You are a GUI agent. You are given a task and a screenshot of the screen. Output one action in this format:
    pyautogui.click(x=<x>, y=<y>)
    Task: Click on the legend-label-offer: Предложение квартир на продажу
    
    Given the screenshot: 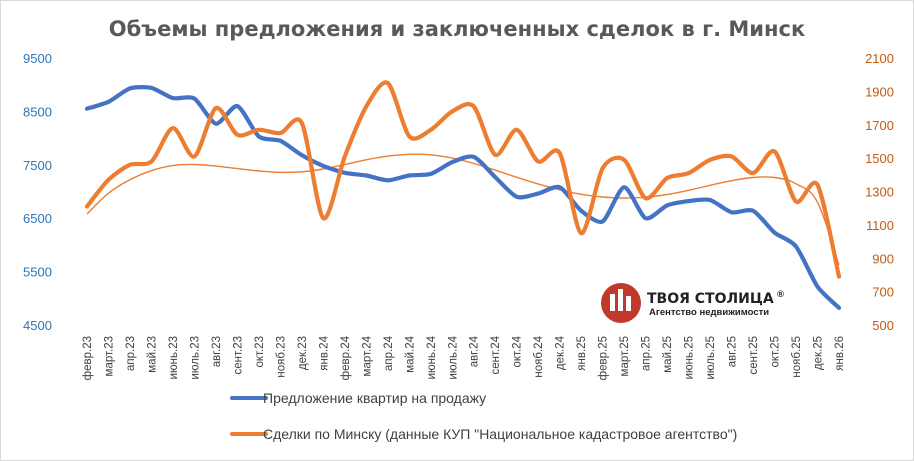 What is the action you would take?
    pyautogui.click(x=374, y=398)
    